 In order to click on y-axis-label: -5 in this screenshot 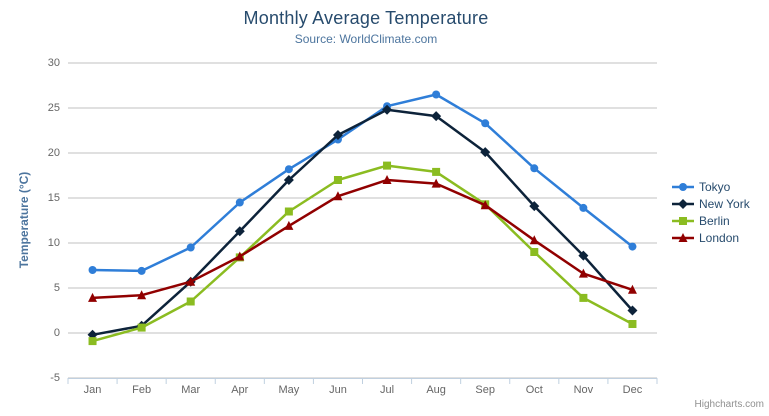, I will do `click(55, 378)`.